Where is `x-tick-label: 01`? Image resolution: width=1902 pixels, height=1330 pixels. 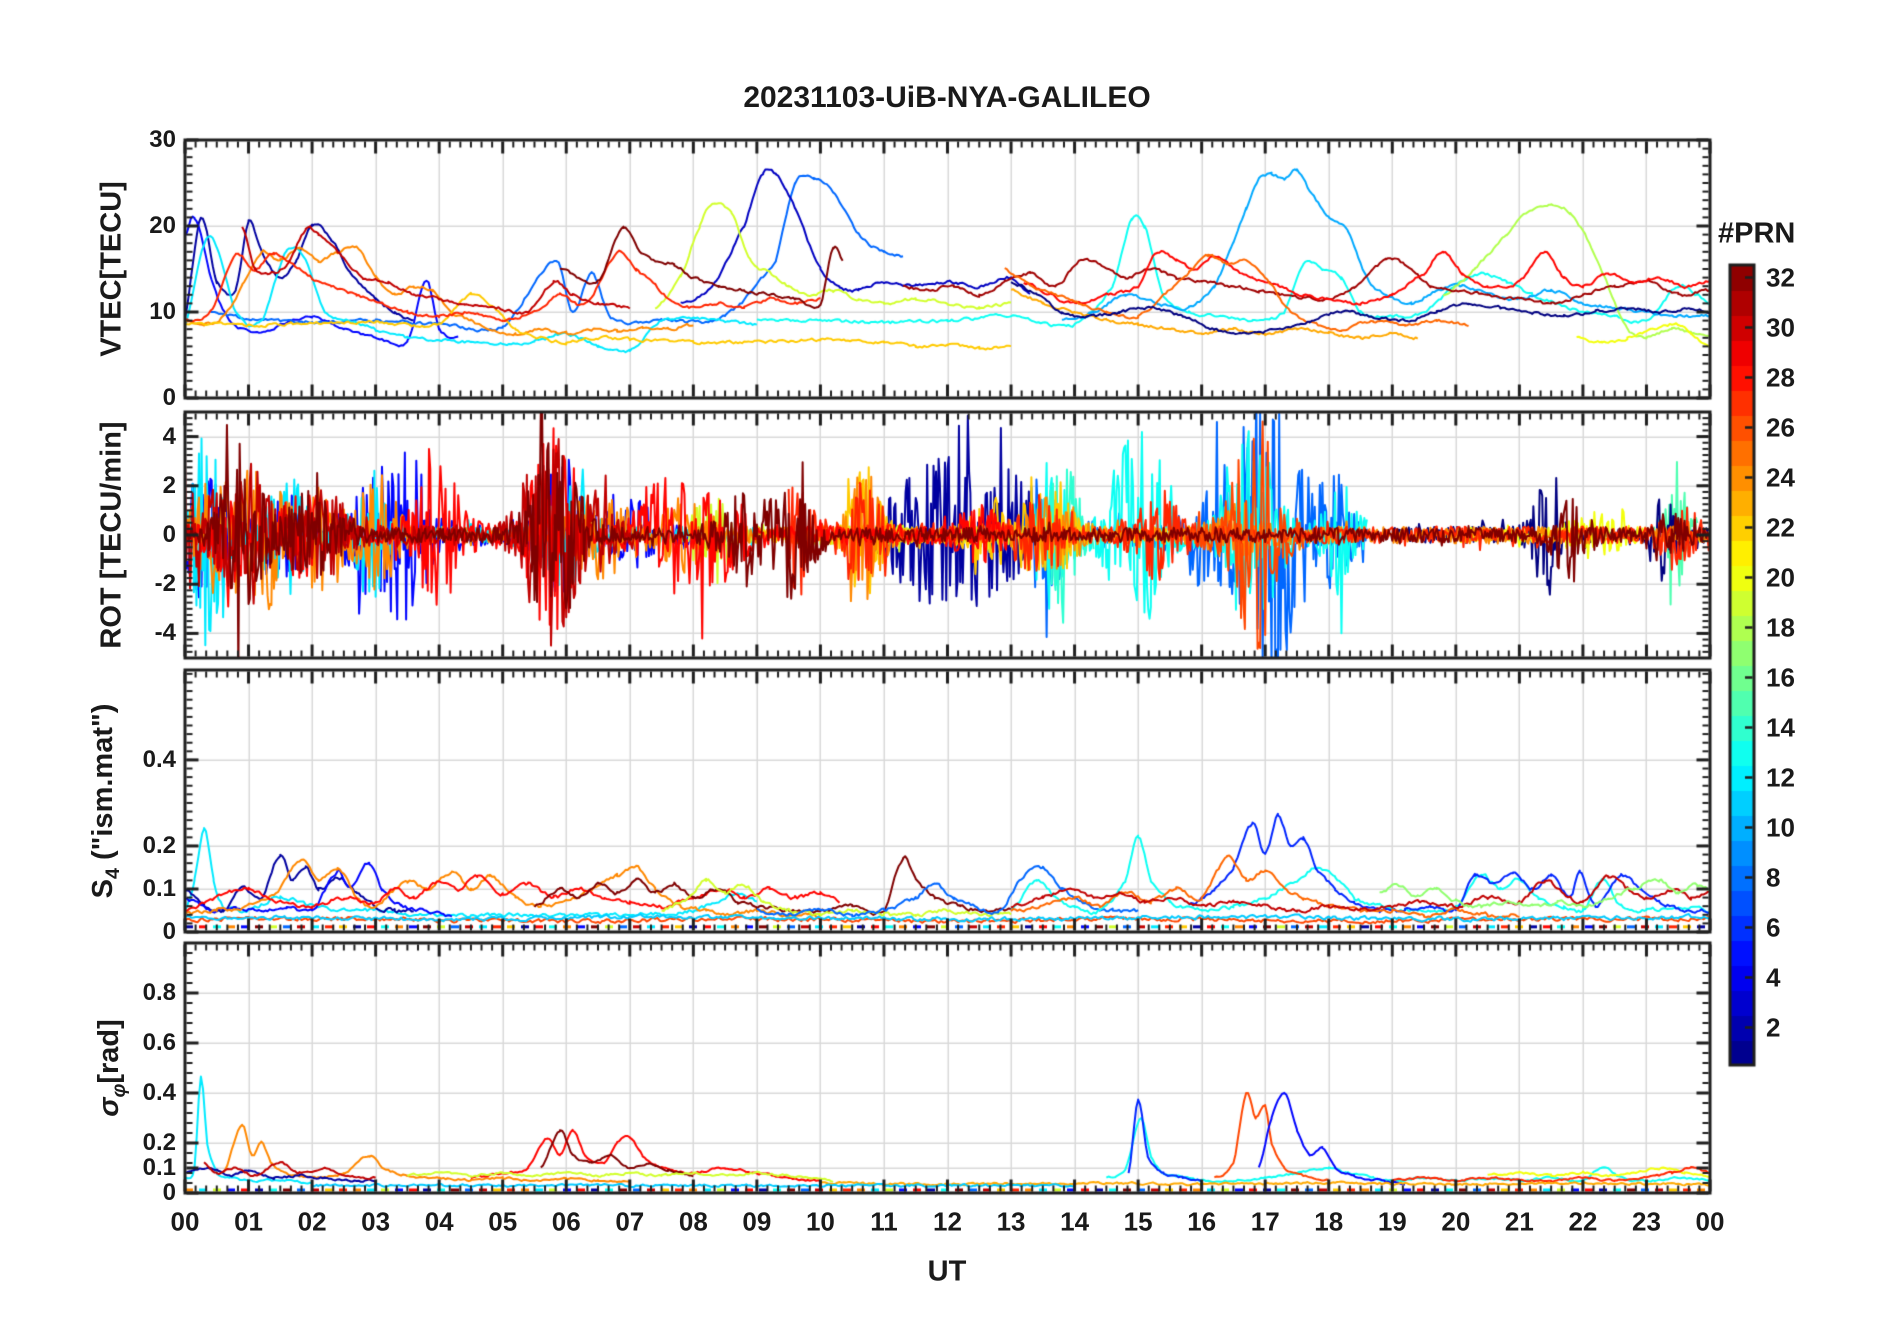
x-tick-label: 01 is located at coordinates (248, 1221).